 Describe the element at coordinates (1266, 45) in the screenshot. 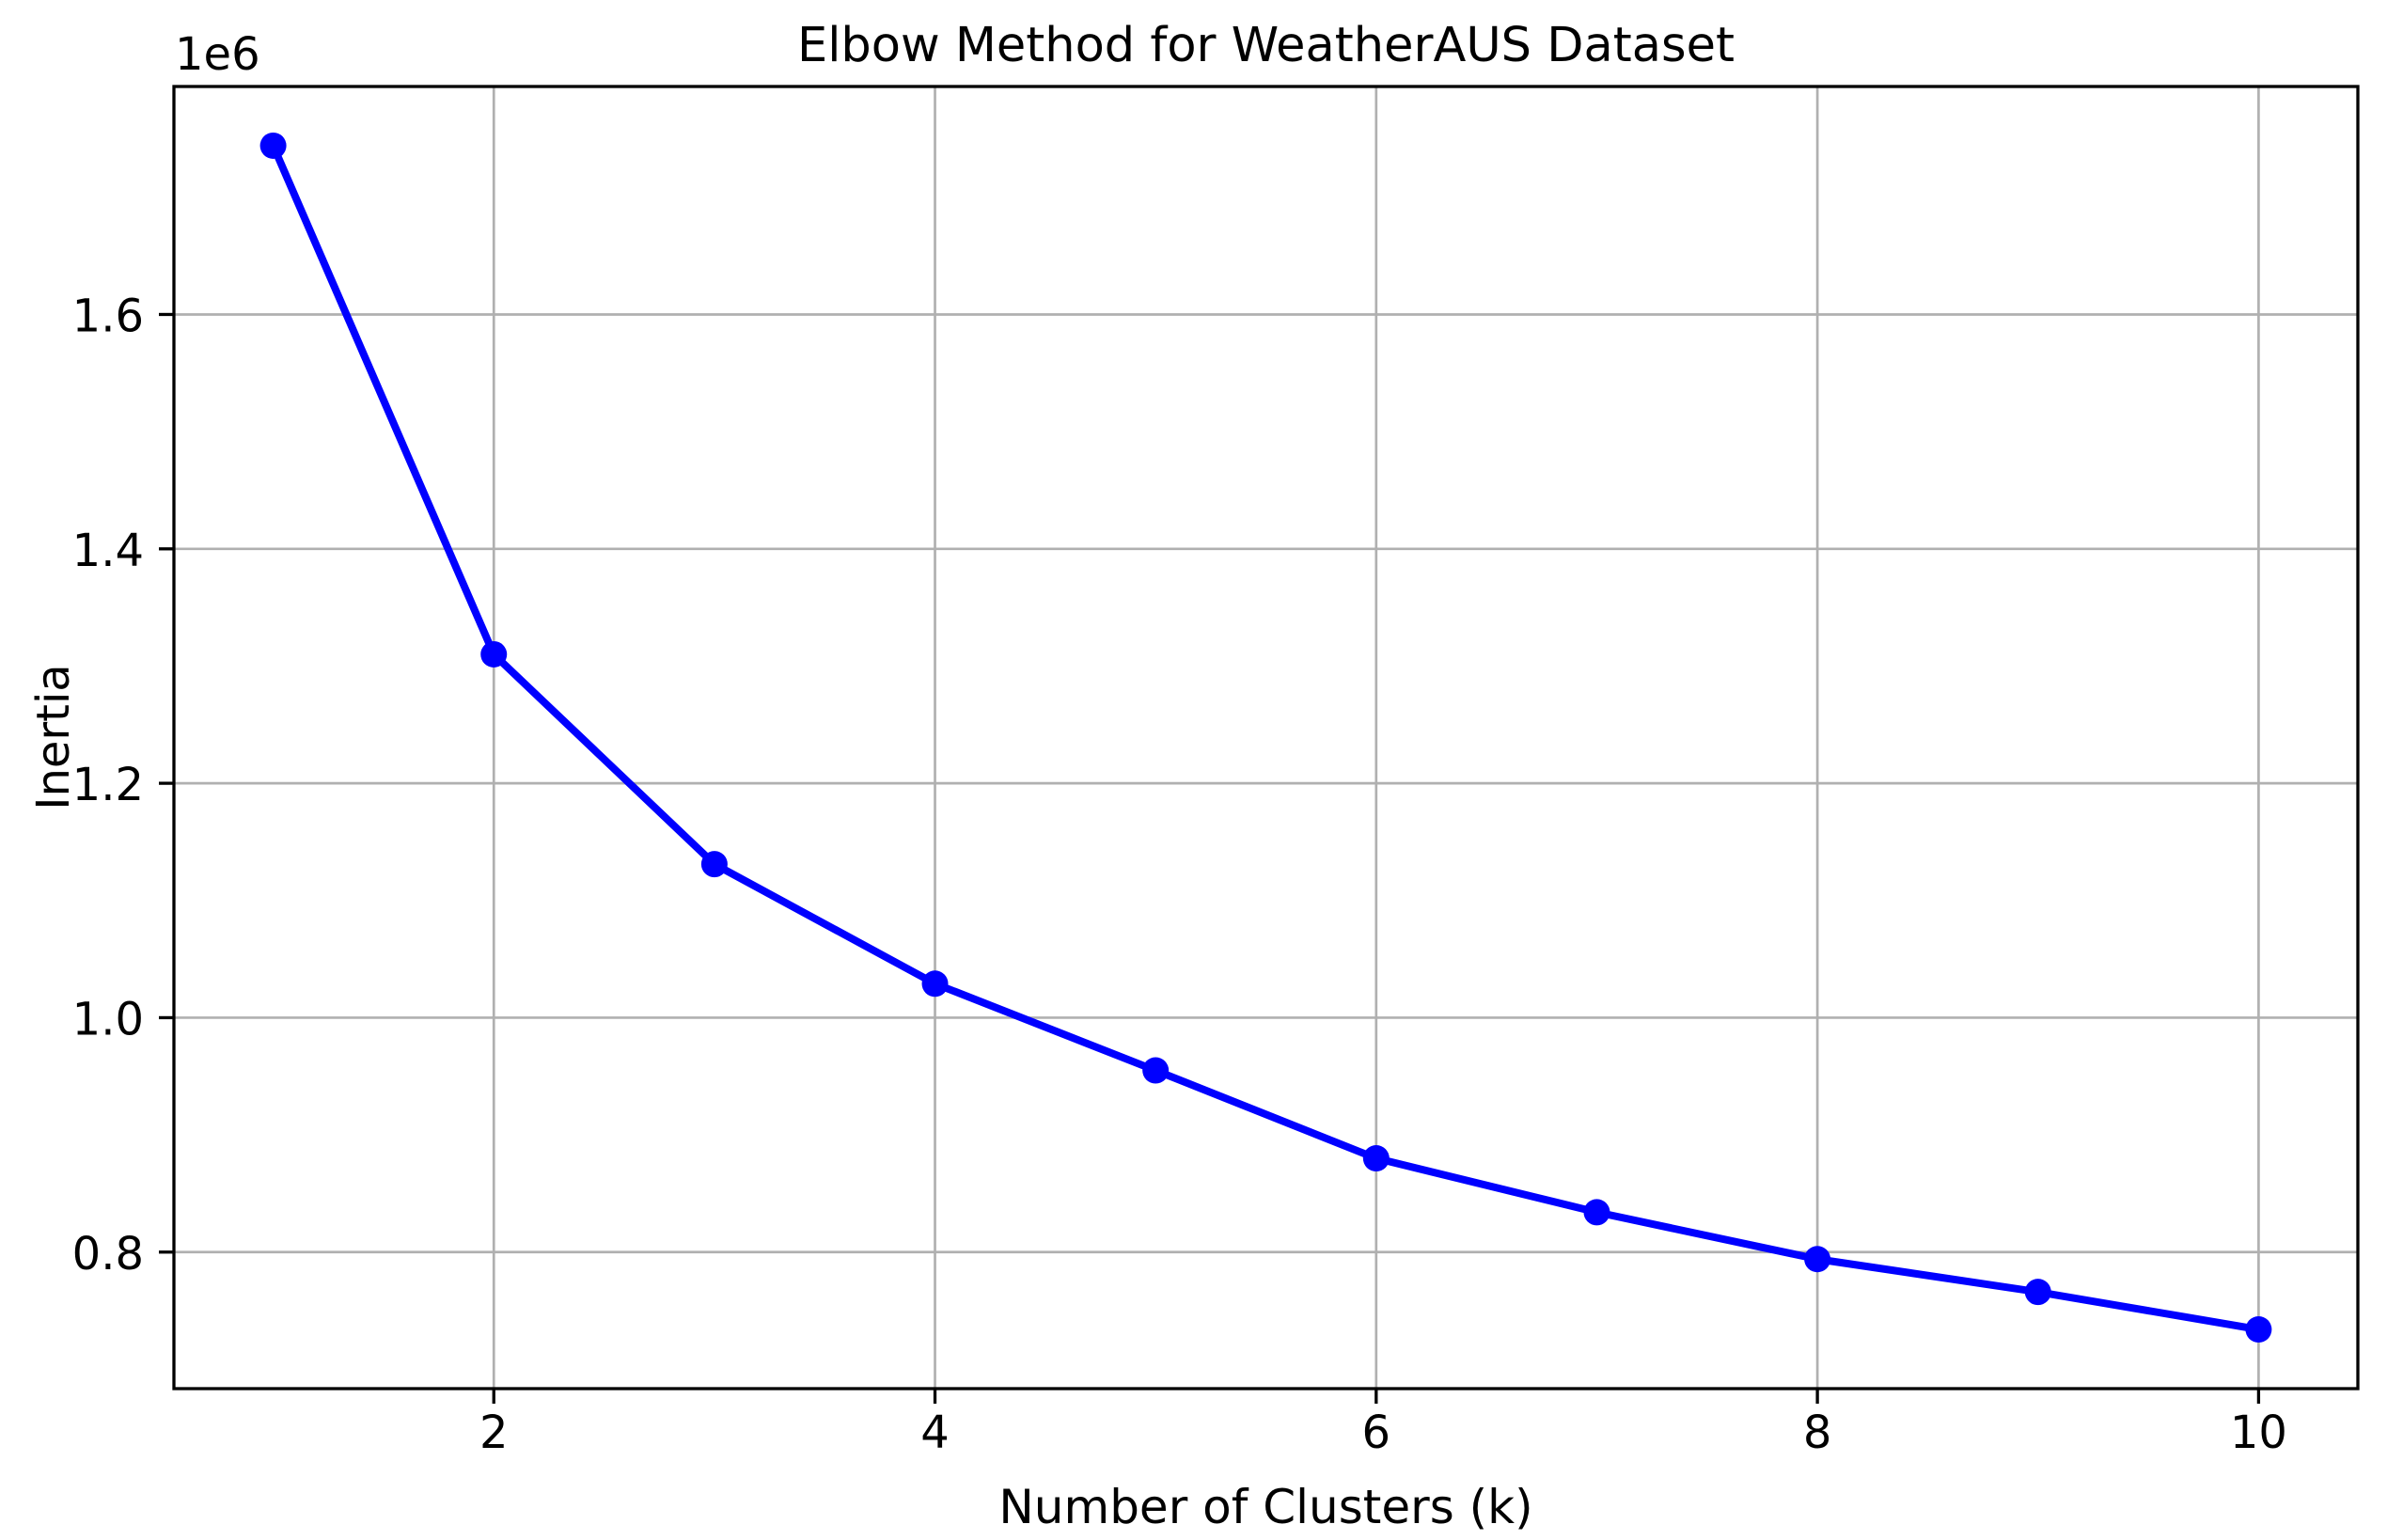

I see `chart-title: Elbow Method for WeatherAUS Dataset` at that location.